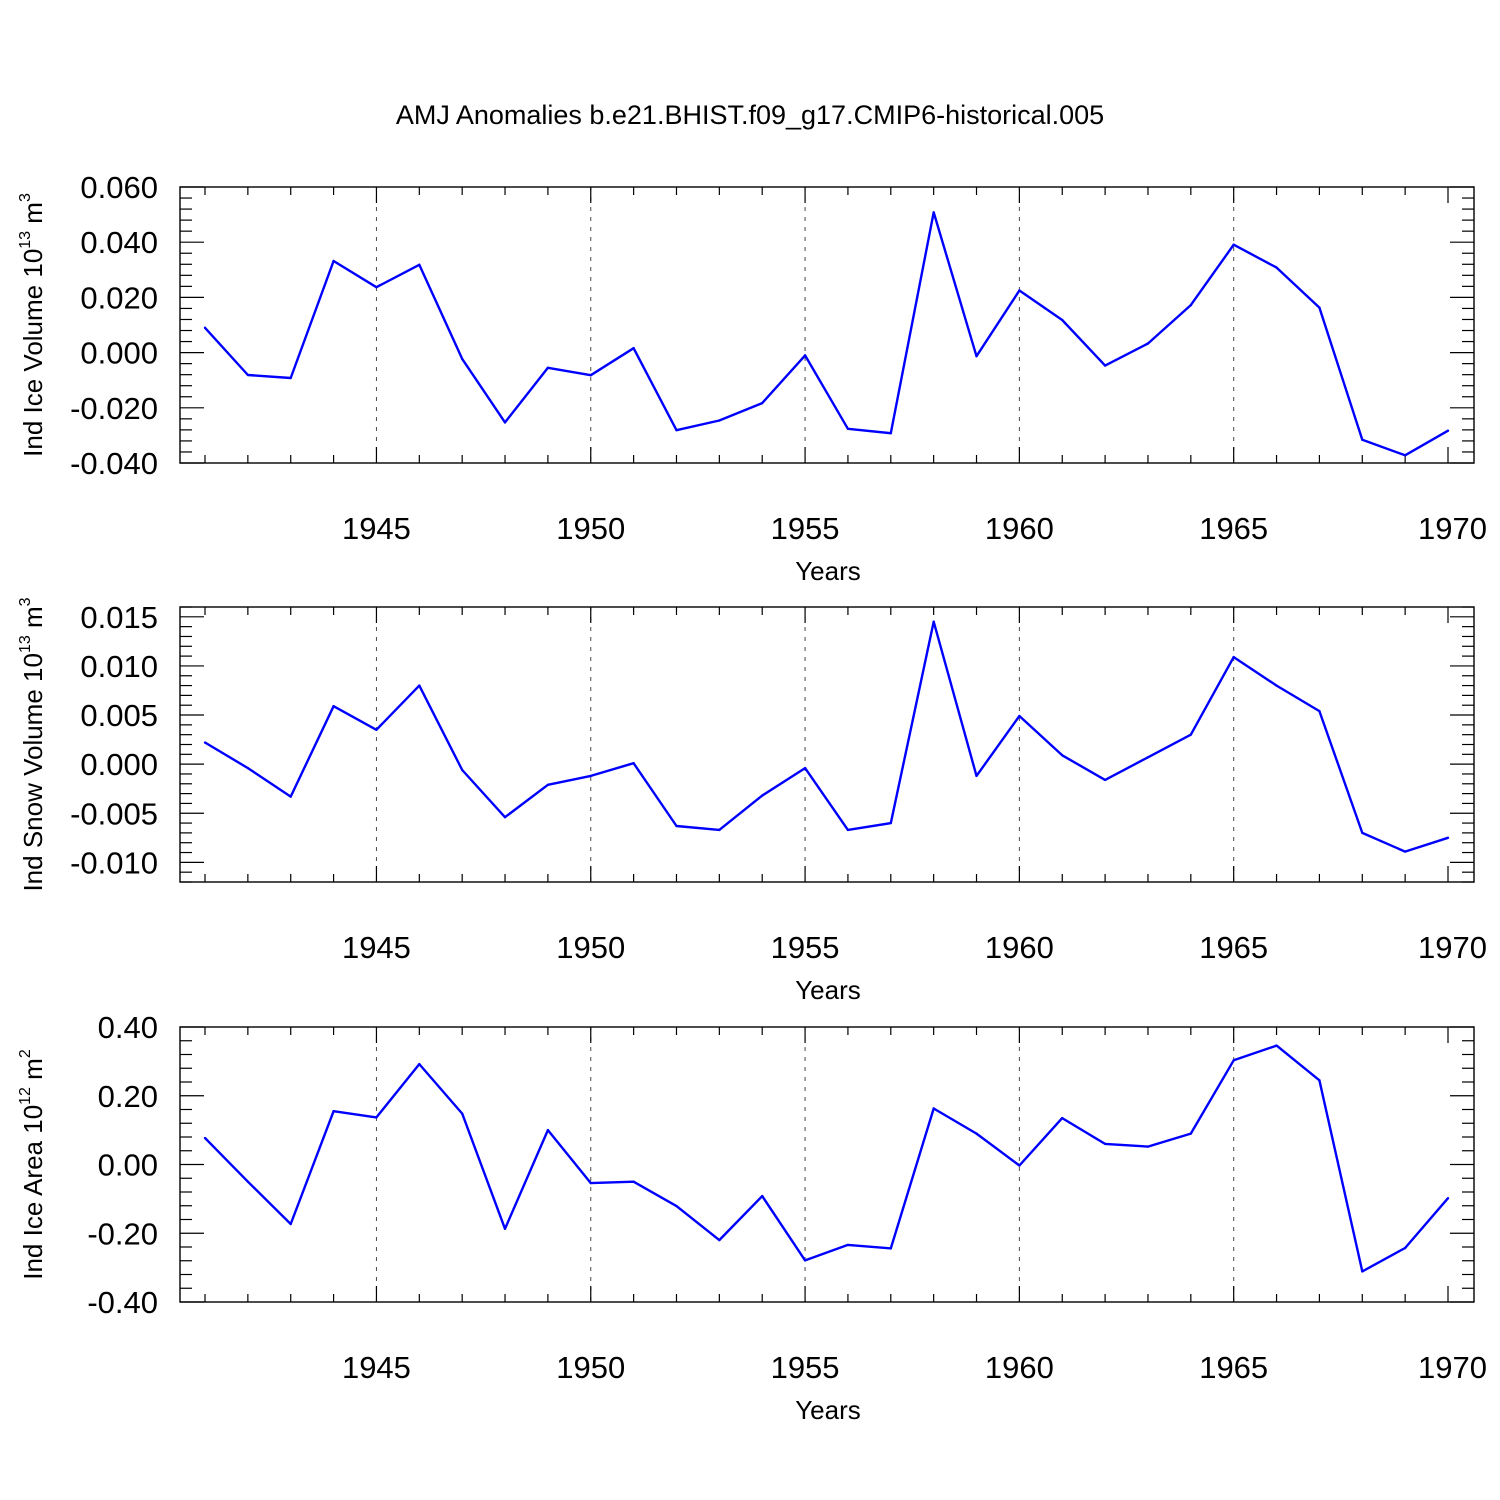 The image size is (1500, 1500). Describe the element at coordinates (119, 297) in the screenshot. I see `y-tick-label: 0.020` at that location.